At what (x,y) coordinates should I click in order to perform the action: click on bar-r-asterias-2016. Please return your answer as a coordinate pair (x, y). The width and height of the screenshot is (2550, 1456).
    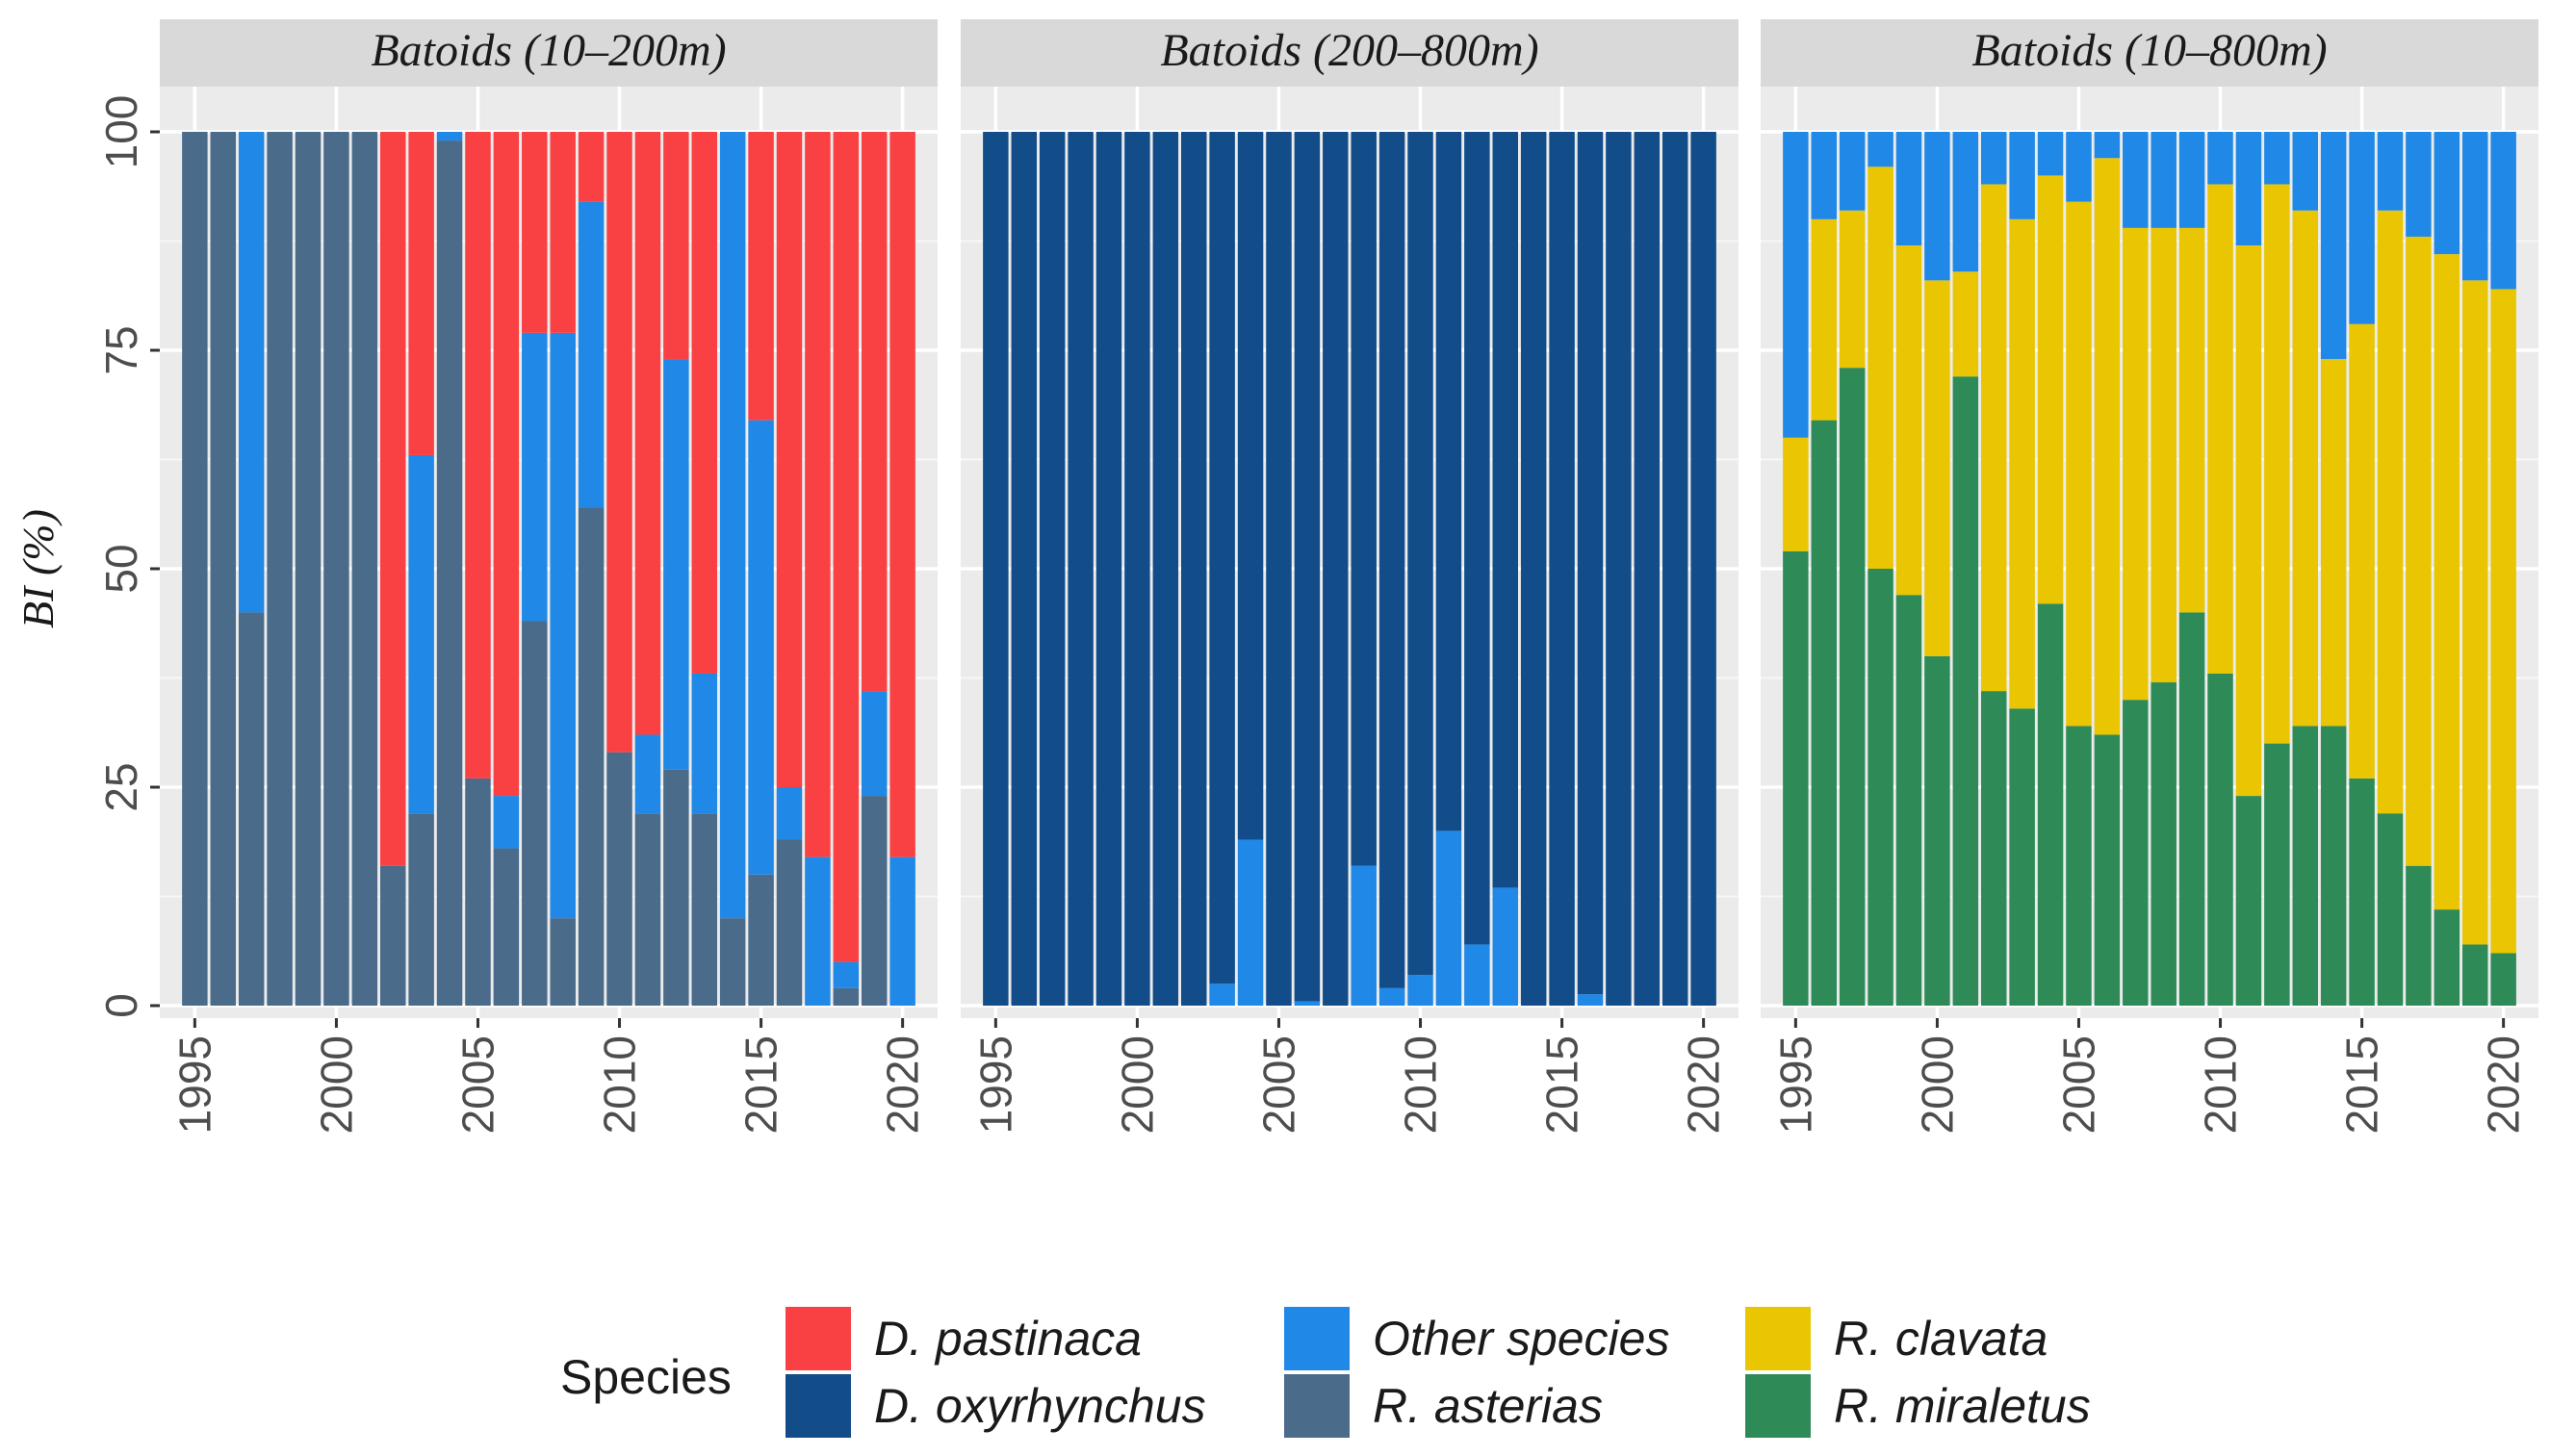
    Looking at the image, I should click on (789, 922).